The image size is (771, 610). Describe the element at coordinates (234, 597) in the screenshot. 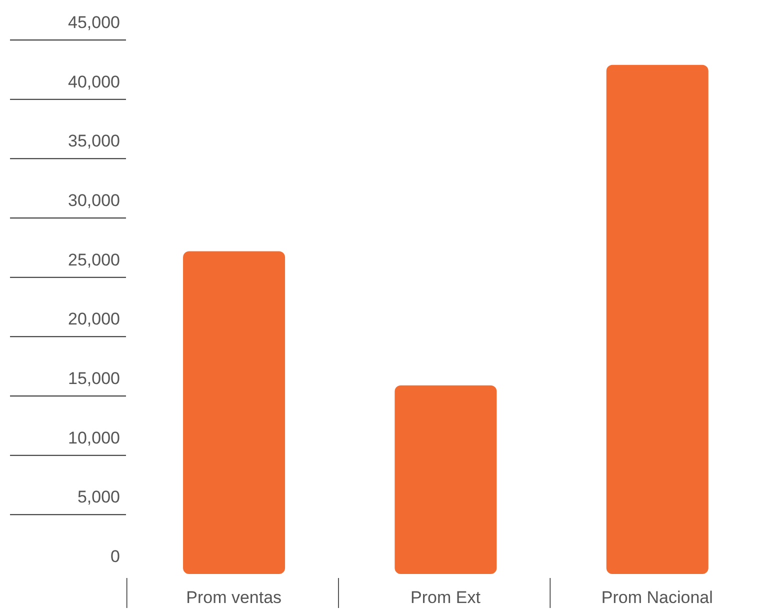

I see `x-tick-label: Prom ventas` at that location.